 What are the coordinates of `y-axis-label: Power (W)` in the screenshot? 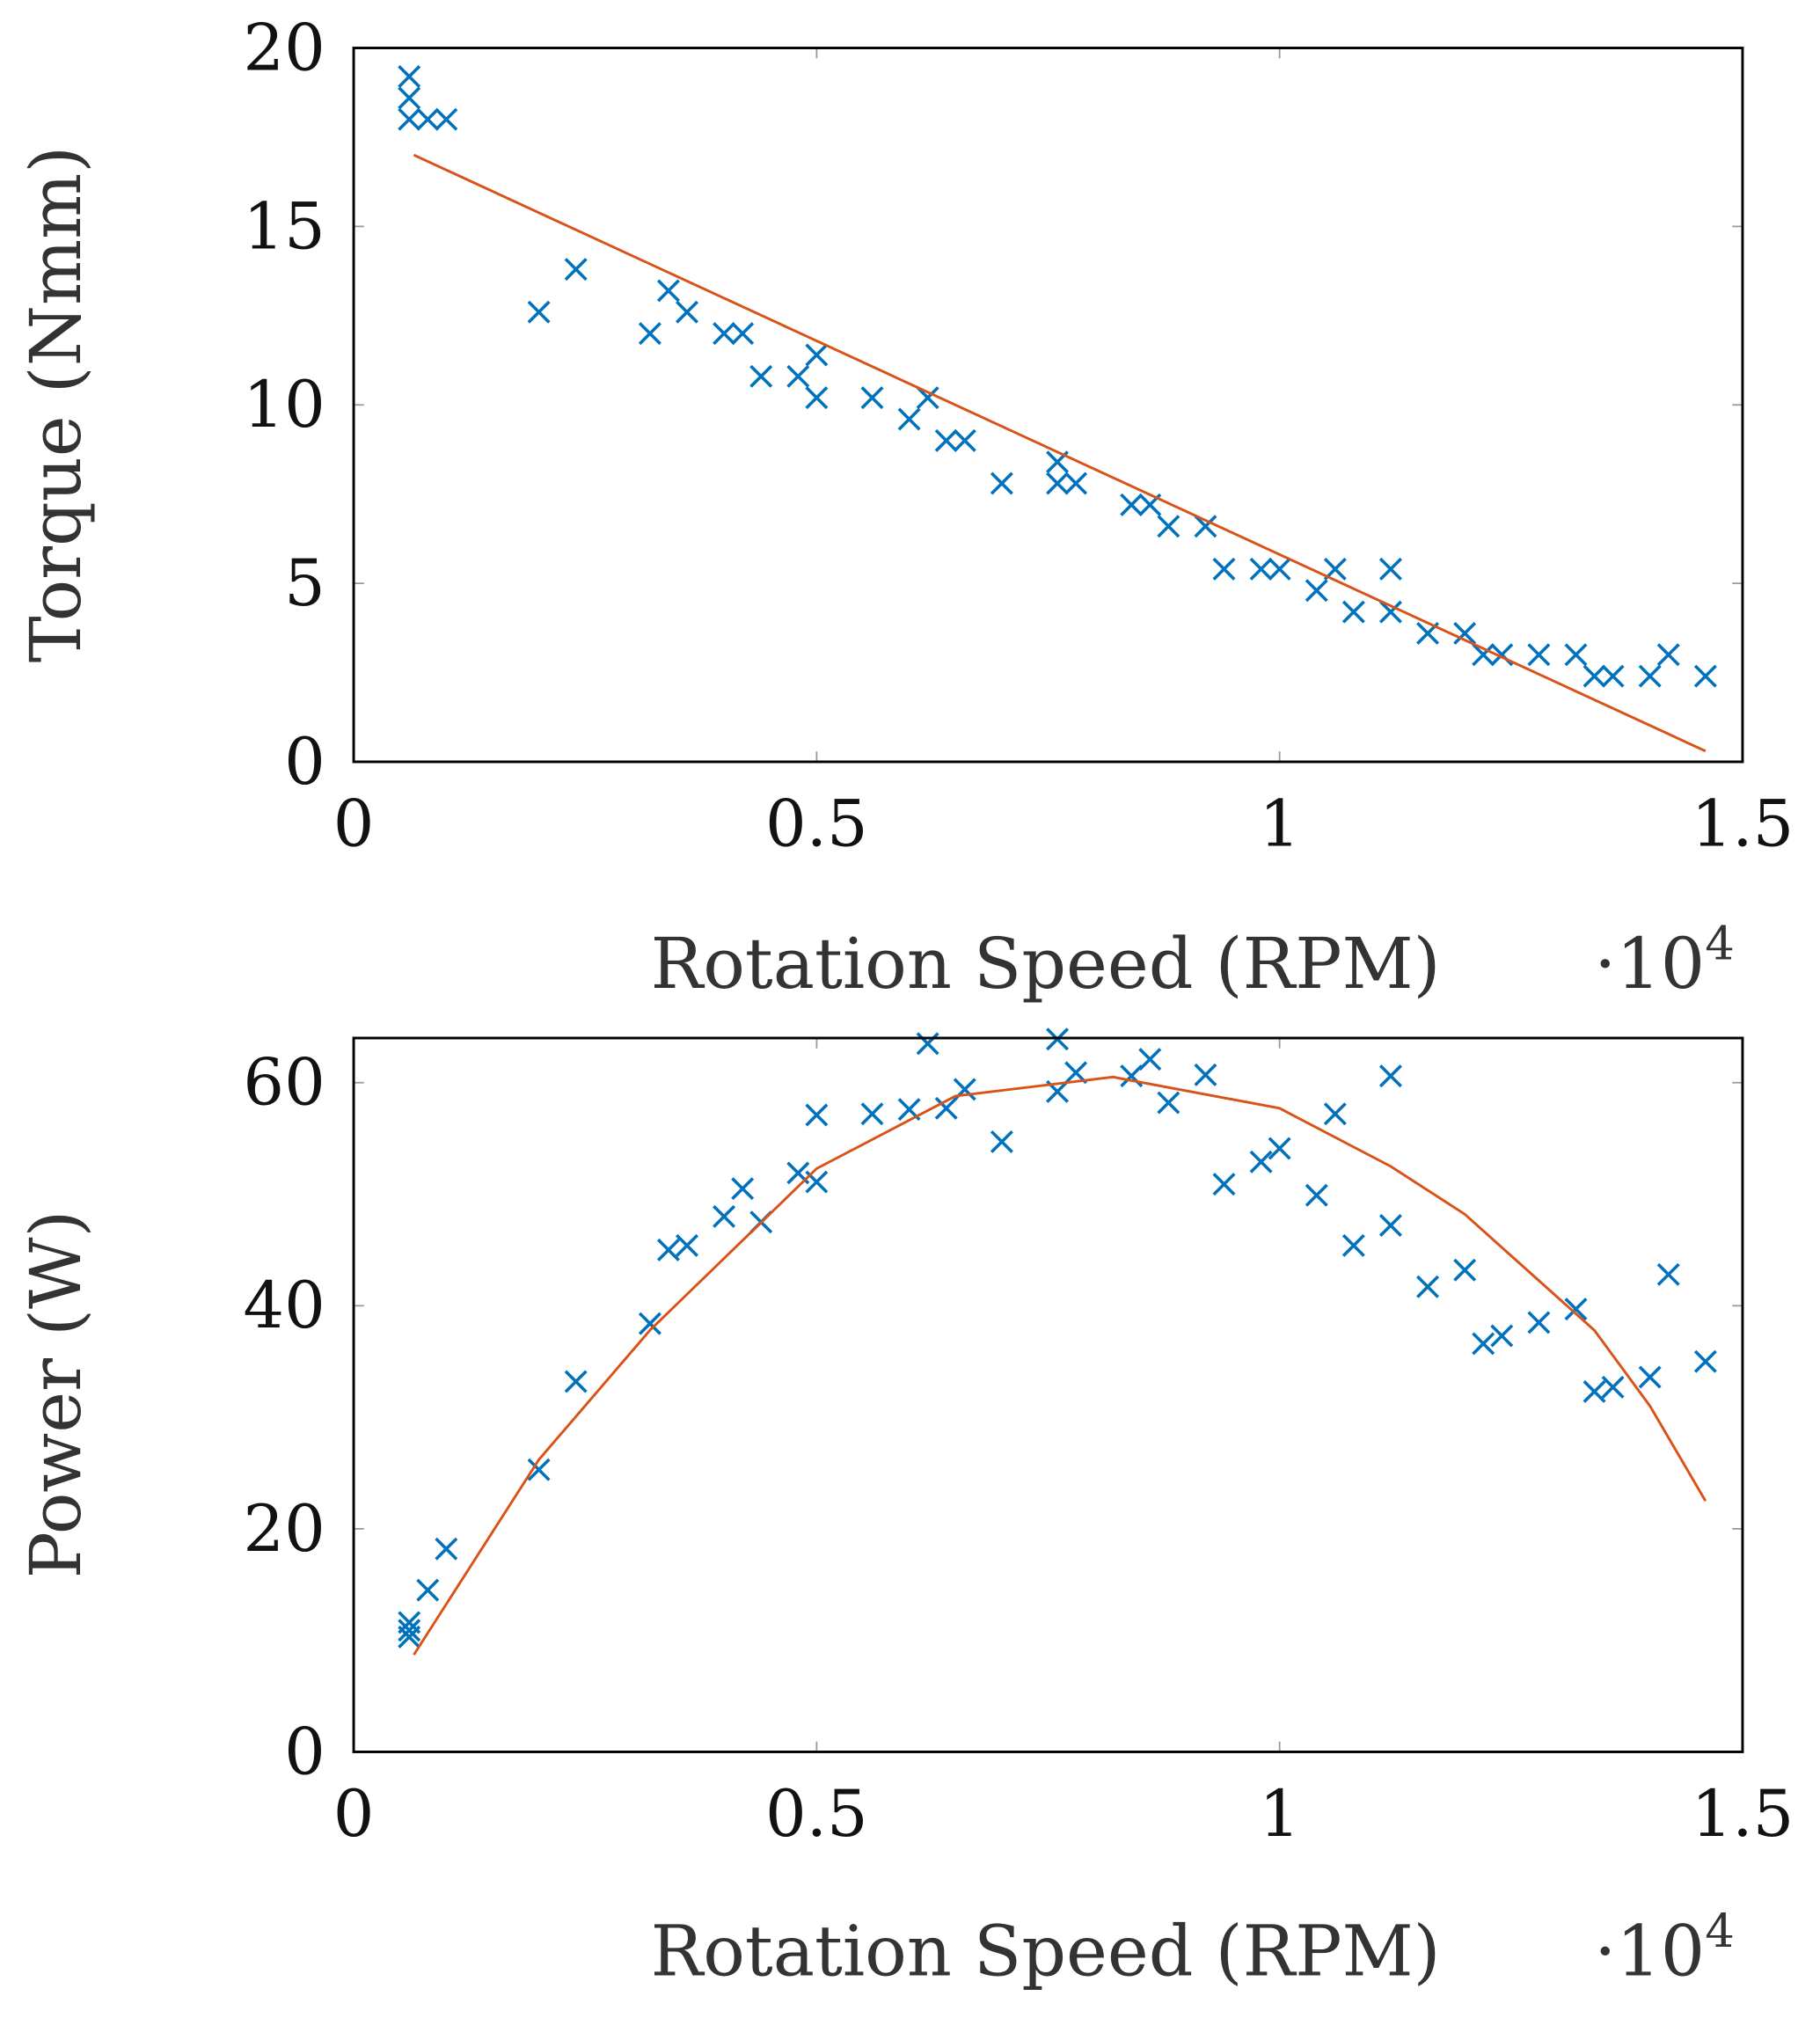 It's located at (56, 1394).